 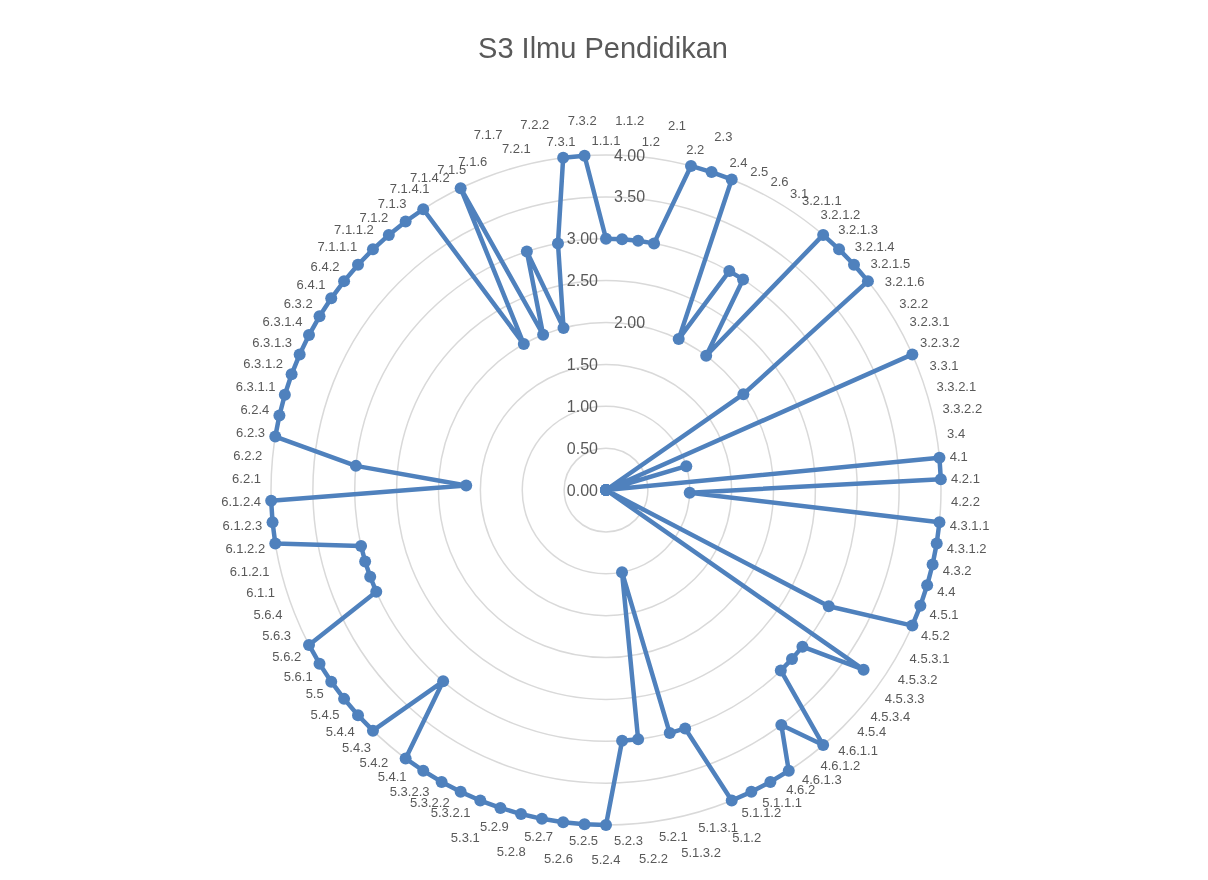 What do you see at coordinates (245, 548) in the screenshot?
I see `spoke-label: 6.1.2.2` at bounding box center [245, 548].